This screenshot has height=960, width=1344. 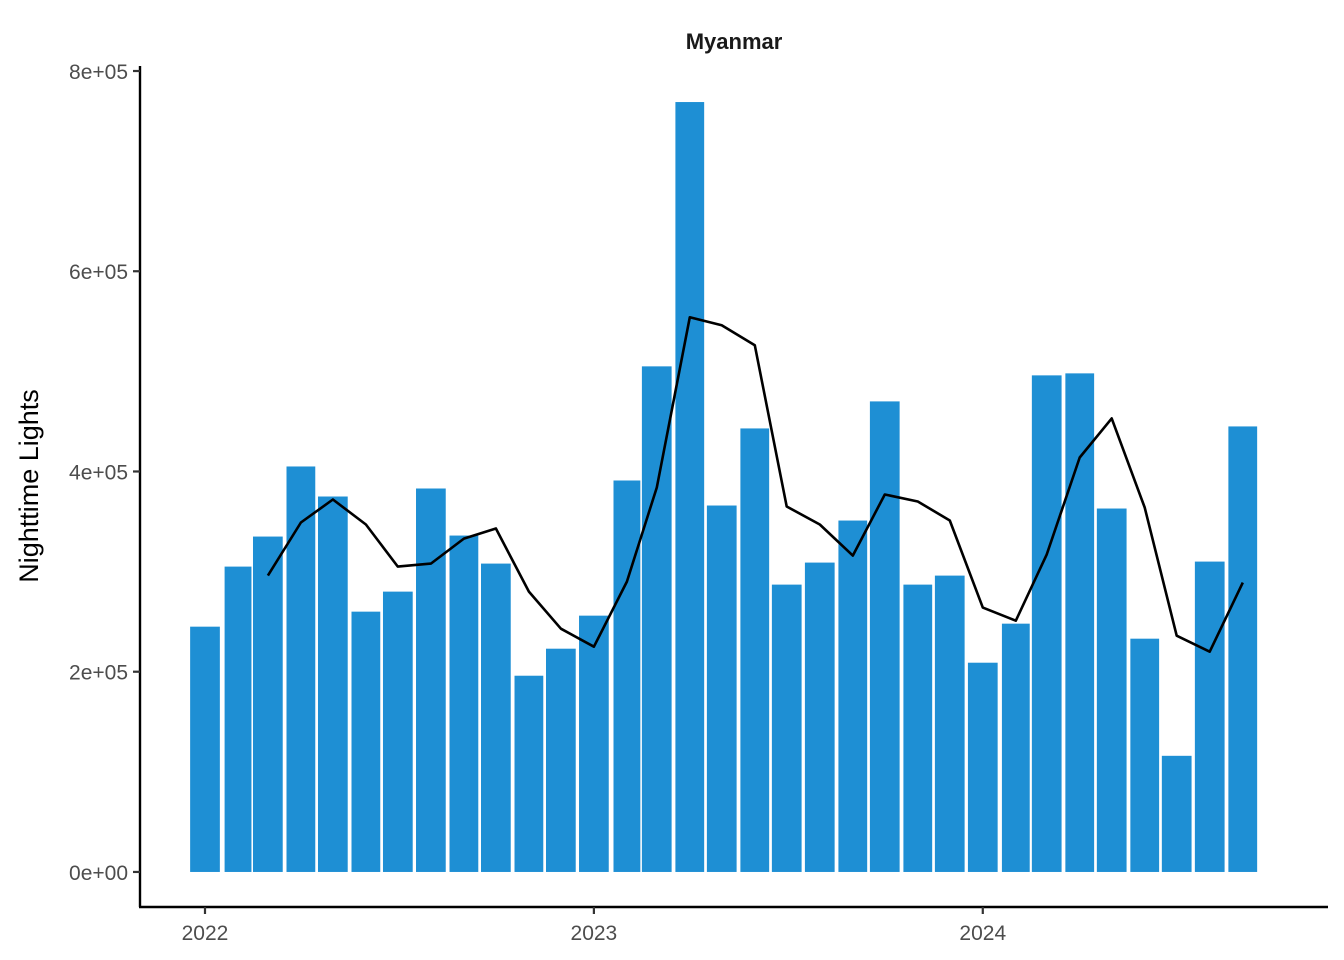 What do you see at coordinates (594, 933) in the screenshot?
I see `x-tick-label: 2023` at bounding box center [594, 933].